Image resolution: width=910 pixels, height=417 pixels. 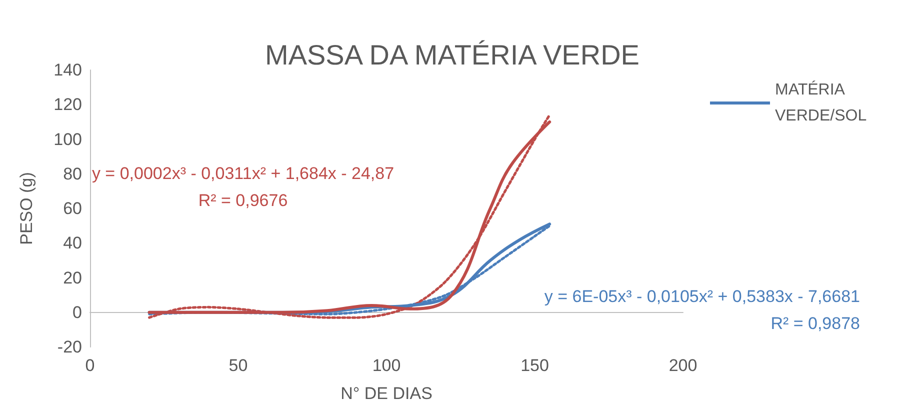 I want to click on x-tick-label: 100, so click(x=386, y=365).